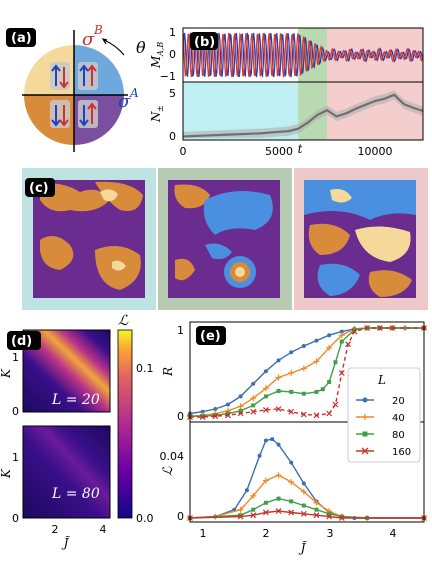 Image resolution: width=432 pixels, height=562 pixels. What do you see at coordinates (66, 472) in the screenshot?
I see `heatmap-l80` at bounding box center [66, 472].